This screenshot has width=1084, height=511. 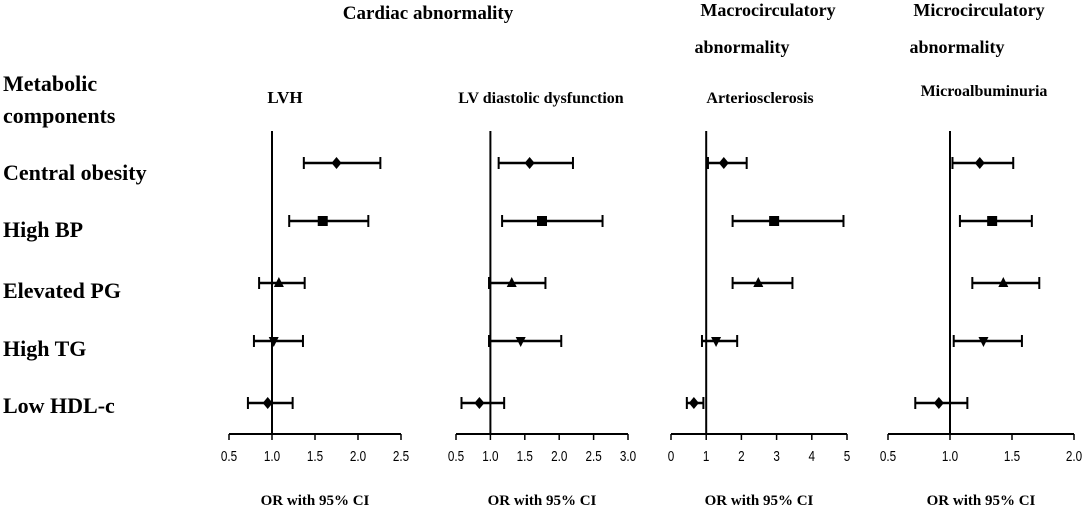 I want to click on x-tick-label: 0, so click(x=671, y=456).